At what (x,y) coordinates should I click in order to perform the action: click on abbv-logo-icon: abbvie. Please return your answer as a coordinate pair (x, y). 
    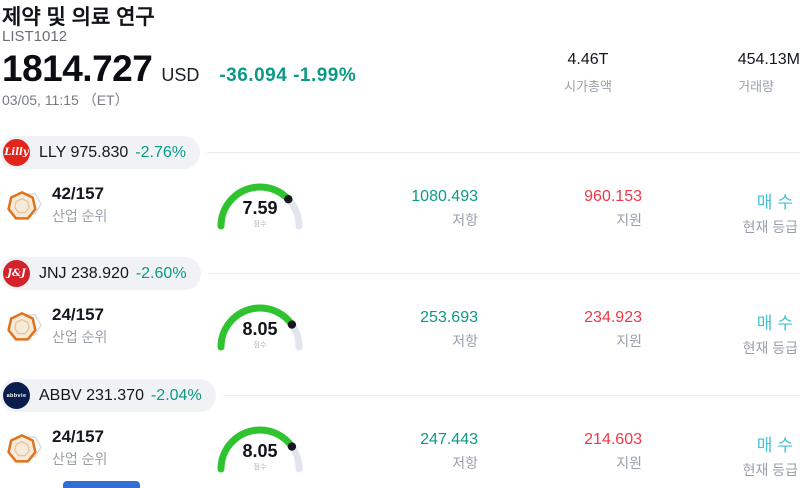
    Looking at the image, I should click on (16, 395).